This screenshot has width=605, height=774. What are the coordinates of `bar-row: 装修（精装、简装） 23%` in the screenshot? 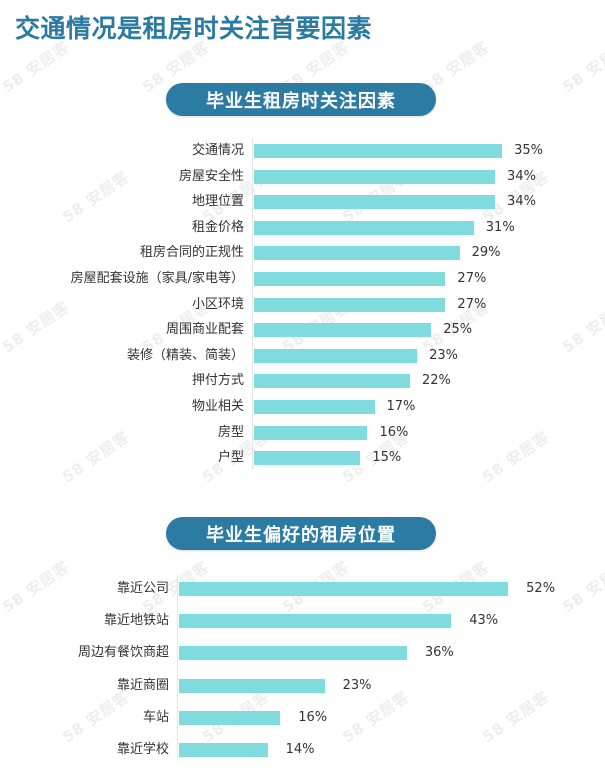 It's located at (355, 355).